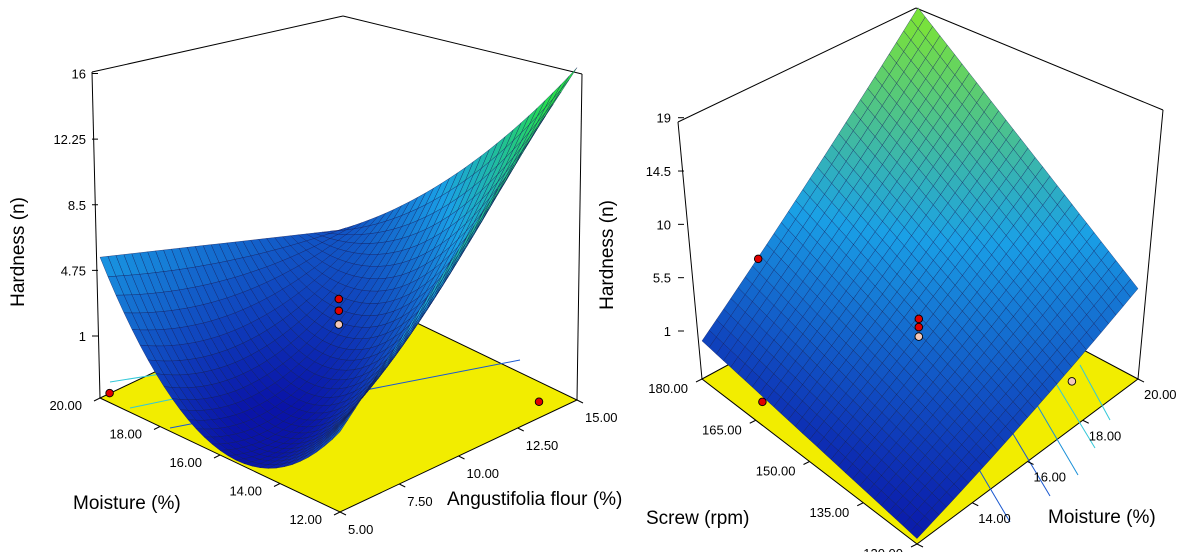  I want to click on design-points-right, so click(915, 330).